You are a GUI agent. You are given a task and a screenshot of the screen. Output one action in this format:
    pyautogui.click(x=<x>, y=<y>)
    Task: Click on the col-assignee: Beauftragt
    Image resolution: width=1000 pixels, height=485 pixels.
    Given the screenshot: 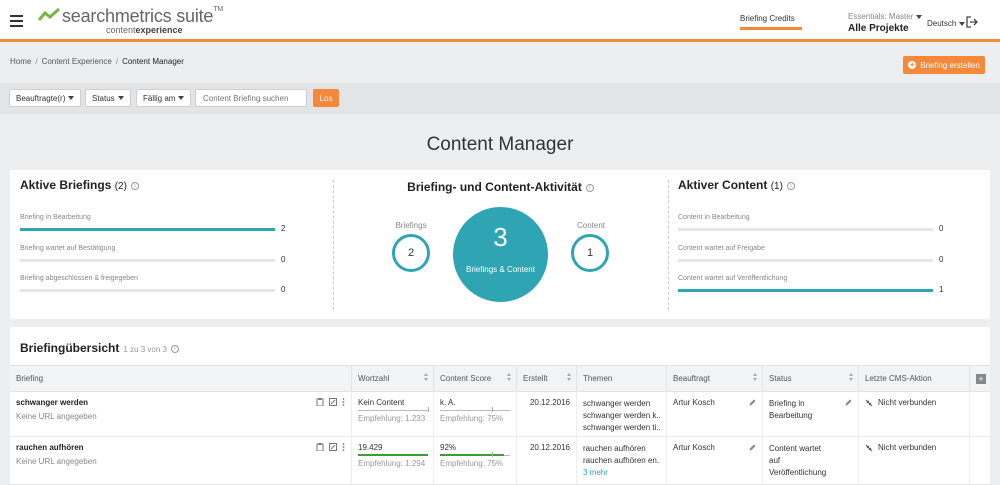 What is the action you would take?
    pyautogui.click(x=715, y=378)
    